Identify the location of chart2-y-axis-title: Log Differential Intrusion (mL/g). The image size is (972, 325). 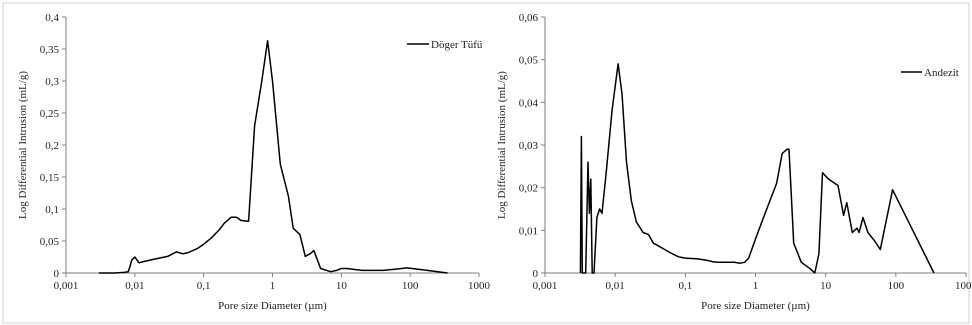
(502, 145).